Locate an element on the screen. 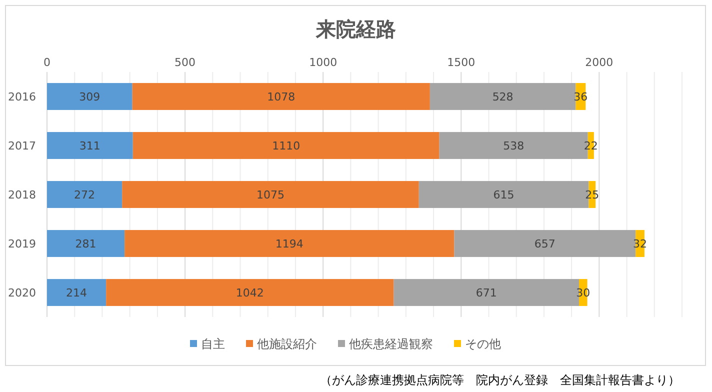 The image size is (712, 392). data-label: 671 is located at coordinates (486, 293).